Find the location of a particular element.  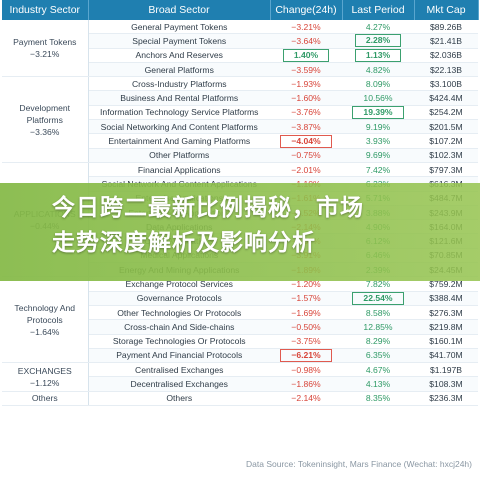

market-cap-cell: $102.3M is located at coordinates (446, 155).